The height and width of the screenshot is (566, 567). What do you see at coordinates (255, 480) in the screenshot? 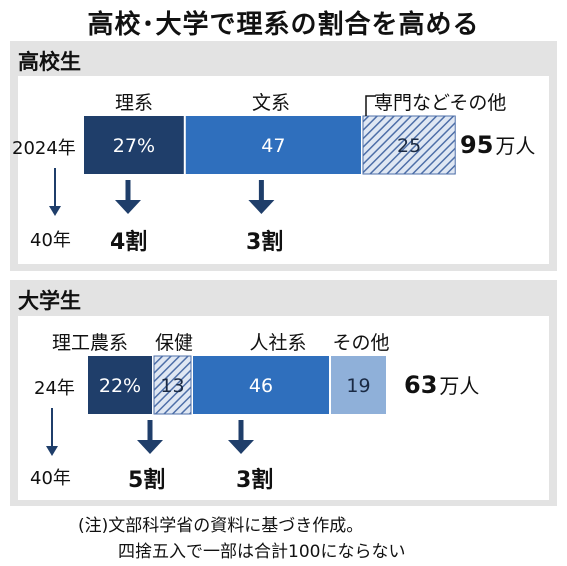
I see `uni-target-humanities: 3割` at bounding box center [255, 480].